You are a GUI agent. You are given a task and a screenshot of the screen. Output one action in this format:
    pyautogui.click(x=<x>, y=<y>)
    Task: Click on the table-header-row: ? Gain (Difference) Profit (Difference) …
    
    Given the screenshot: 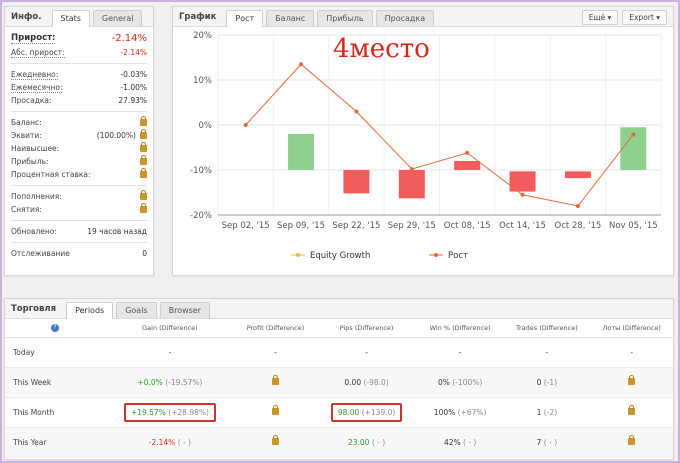 What is the action you would take?
    pyautogui.click(x=339, y=328)
    